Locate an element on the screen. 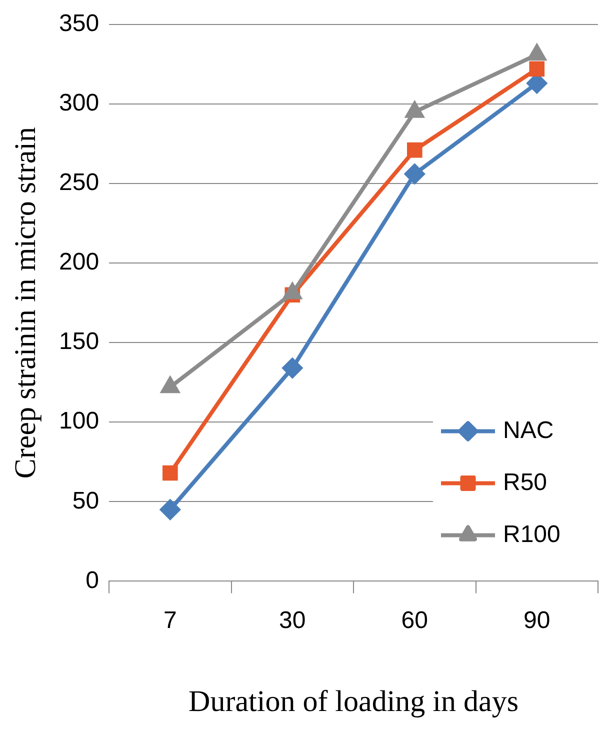  x-tick-label: 7 is located at coordinates (170, 620).